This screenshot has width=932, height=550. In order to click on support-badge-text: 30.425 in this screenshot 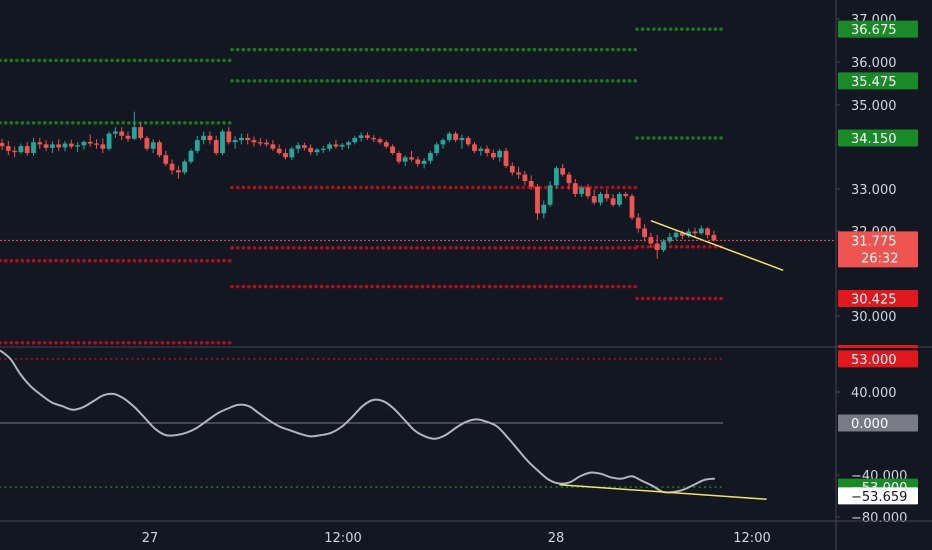, I will do `click(874, 300)`.